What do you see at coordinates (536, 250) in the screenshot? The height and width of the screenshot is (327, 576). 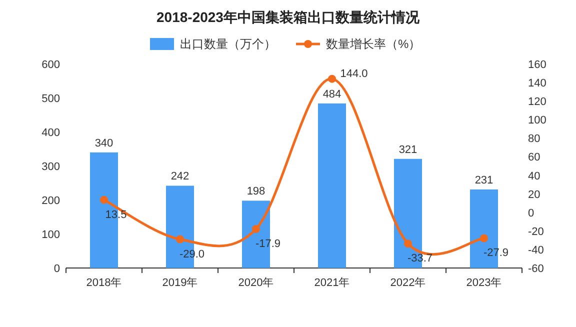 I see `y2-tick-label: -40` at bounding box center [536, 250].